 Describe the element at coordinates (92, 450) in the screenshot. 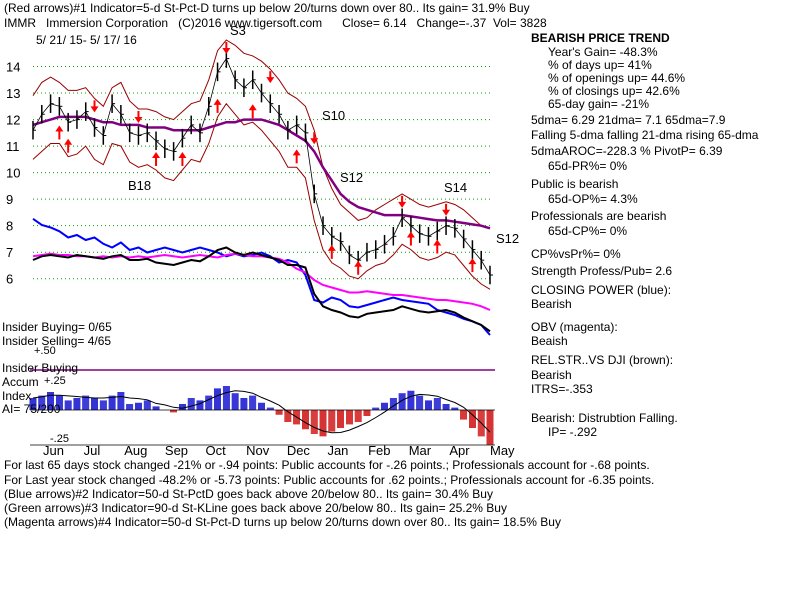

I see `x-tick-jul: Jul` at that location.